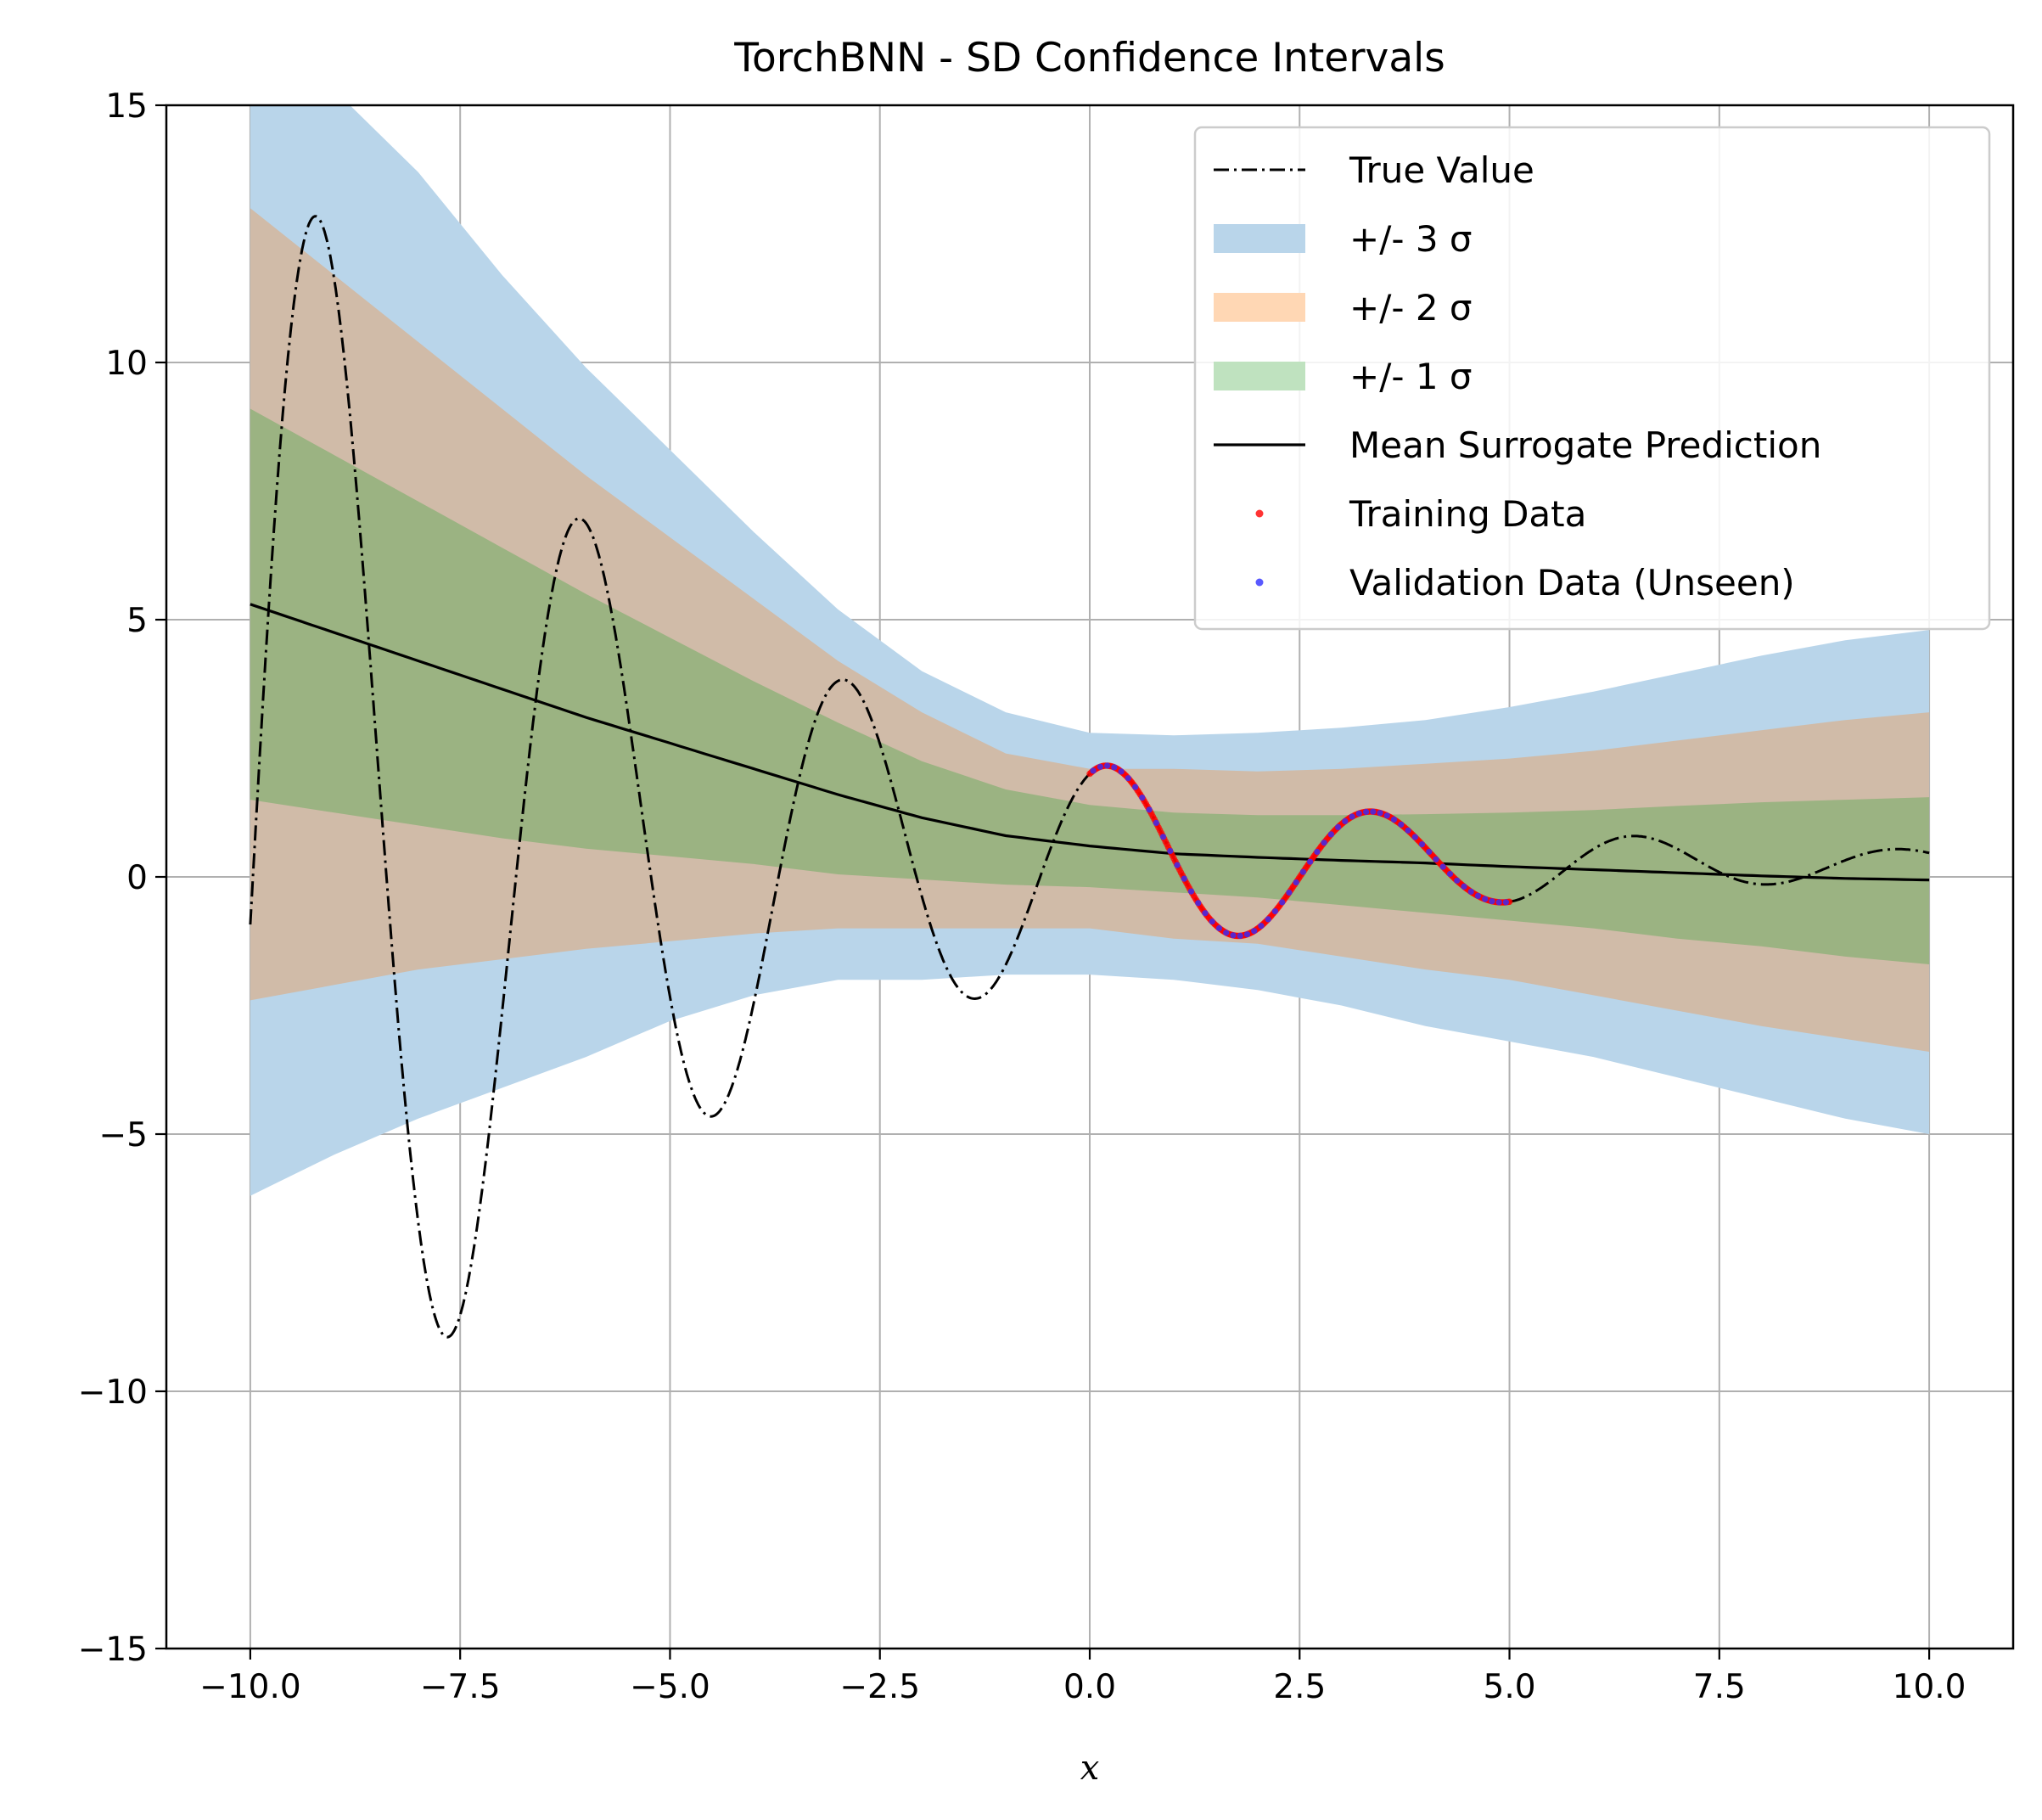 The height and width of the screenshot is (1820, 2042). I want to click on x-tick-label: 5.0, so click(1510, 1687).